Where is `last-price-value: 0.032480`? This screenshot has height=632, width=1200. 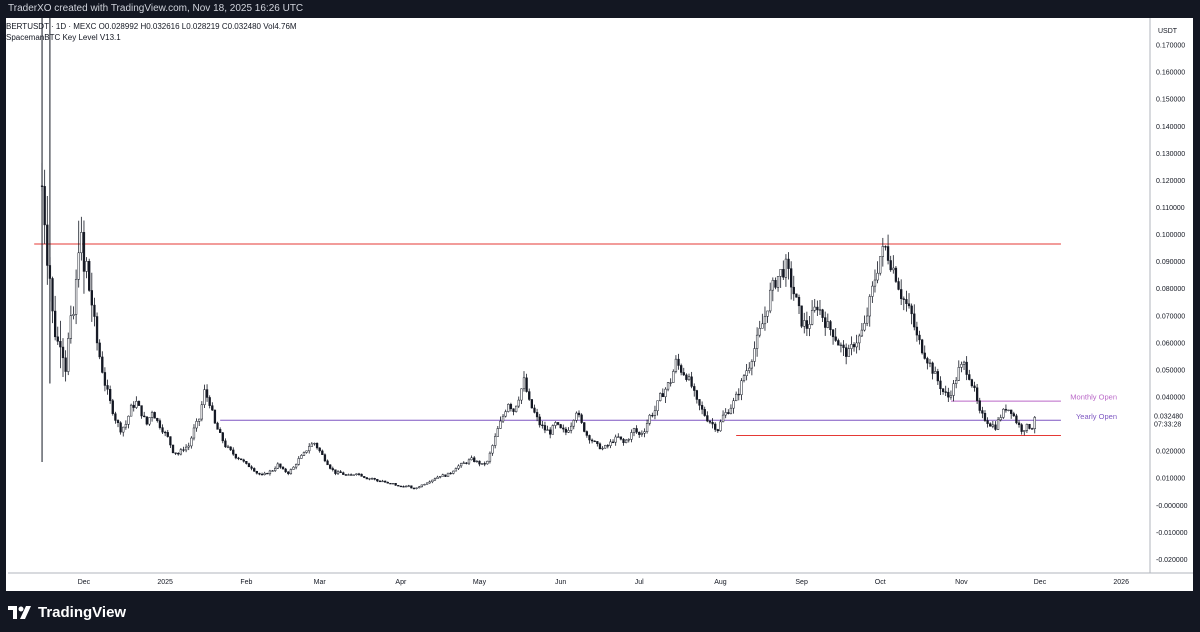 last-price-value: 0.032480 is located at coordinates (1168, 416).